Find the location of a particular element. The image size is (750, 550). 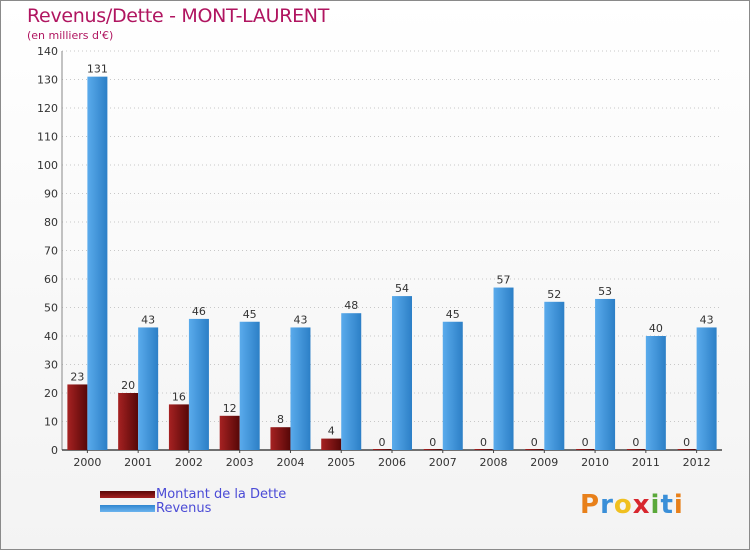

data-label-dette-2010: 0 is located at coordinates (585, 442).